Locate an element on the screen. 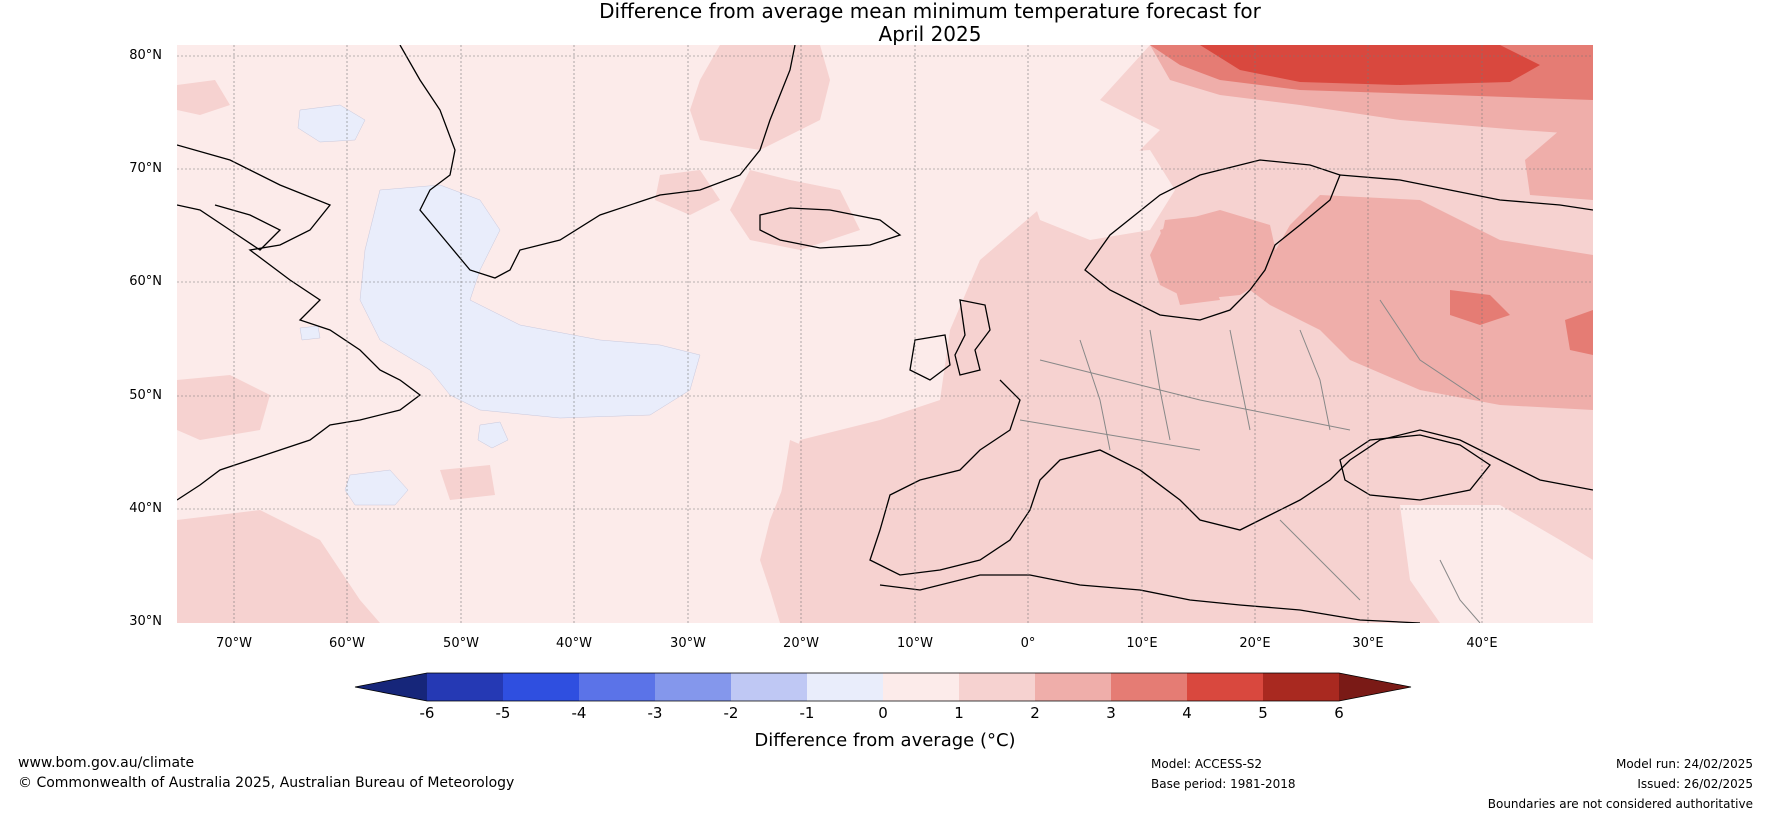 This screenshot has height=816, width=1770. model-text: Model: ACCESS-S2 is located at coordinates (1207, 764).